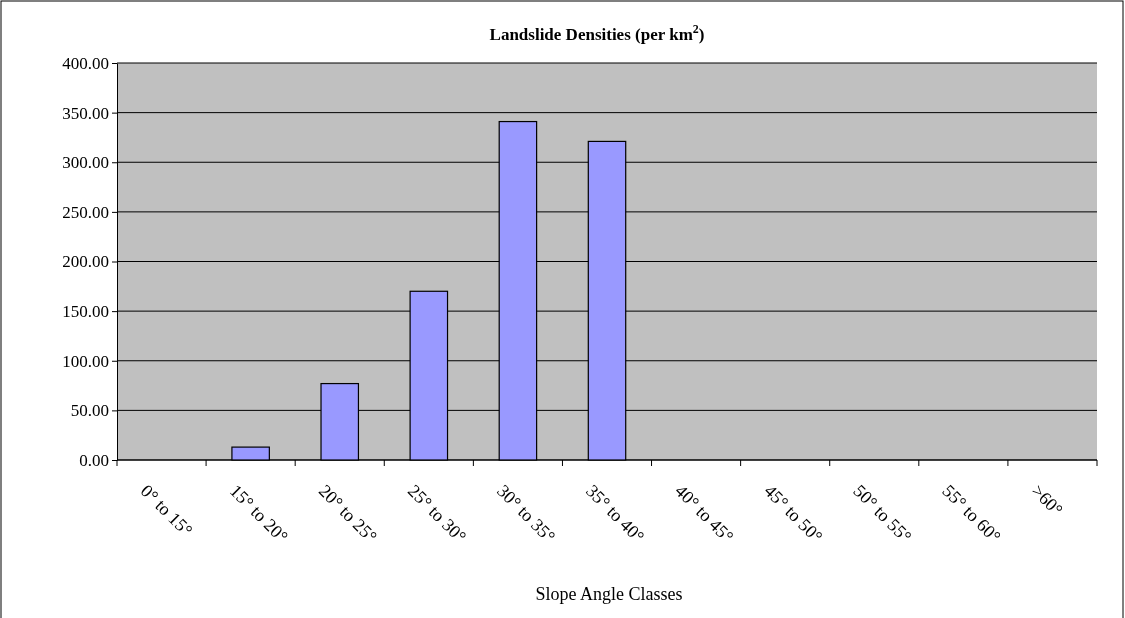  I want to click on x-tick-label: 25° to 30°, so click(437, 513).